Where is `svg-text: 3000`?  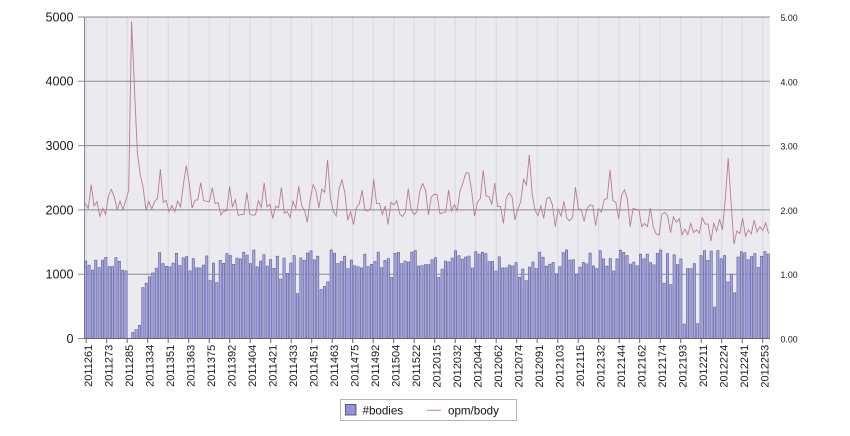
svg-text: 3000 is located at coordinates (59, 146).